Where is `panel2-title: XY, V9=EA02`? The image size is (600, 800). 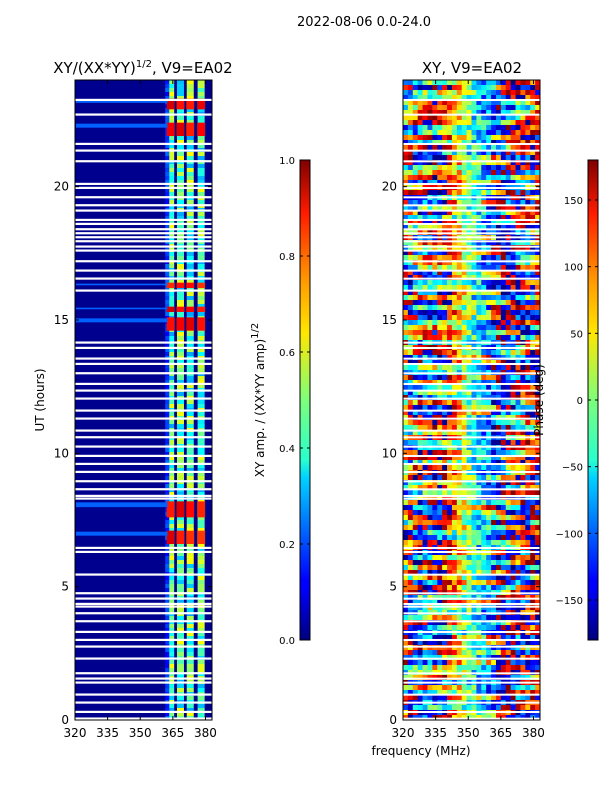
panel2-title: XY, V9=EA02 is located at coordinates (472, 68).